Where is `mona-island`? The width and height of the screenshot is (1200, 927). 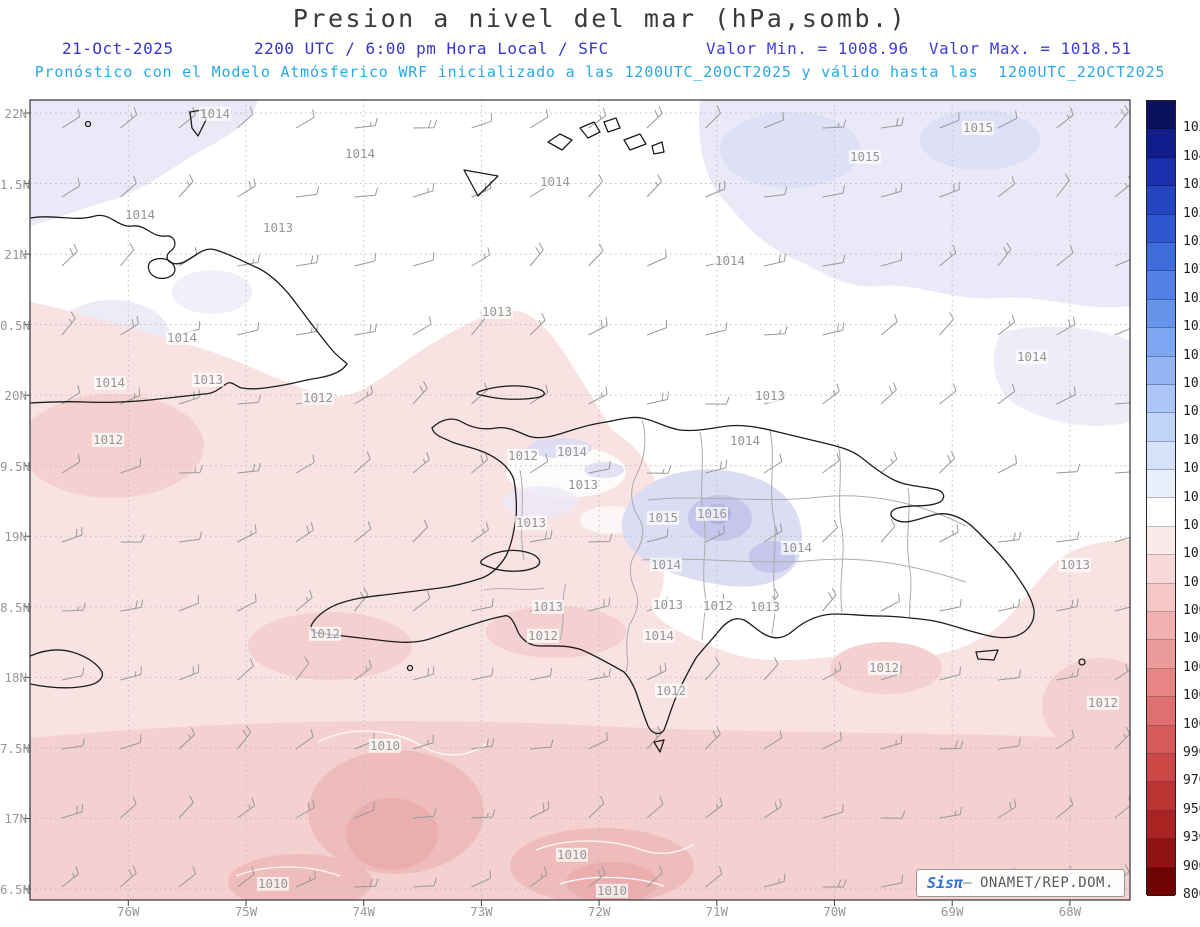 mona-island is located at coordinates (1082, 662).